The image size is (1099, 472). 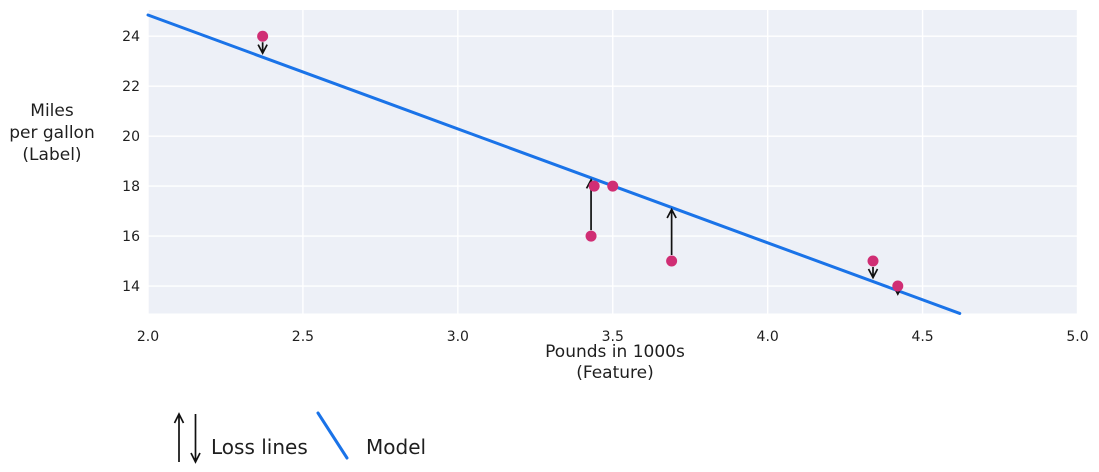 What do you see at coordinates (131, 287) in the screenshot?
I see `y-tick-label: 14` at bounding box center [131, 287].